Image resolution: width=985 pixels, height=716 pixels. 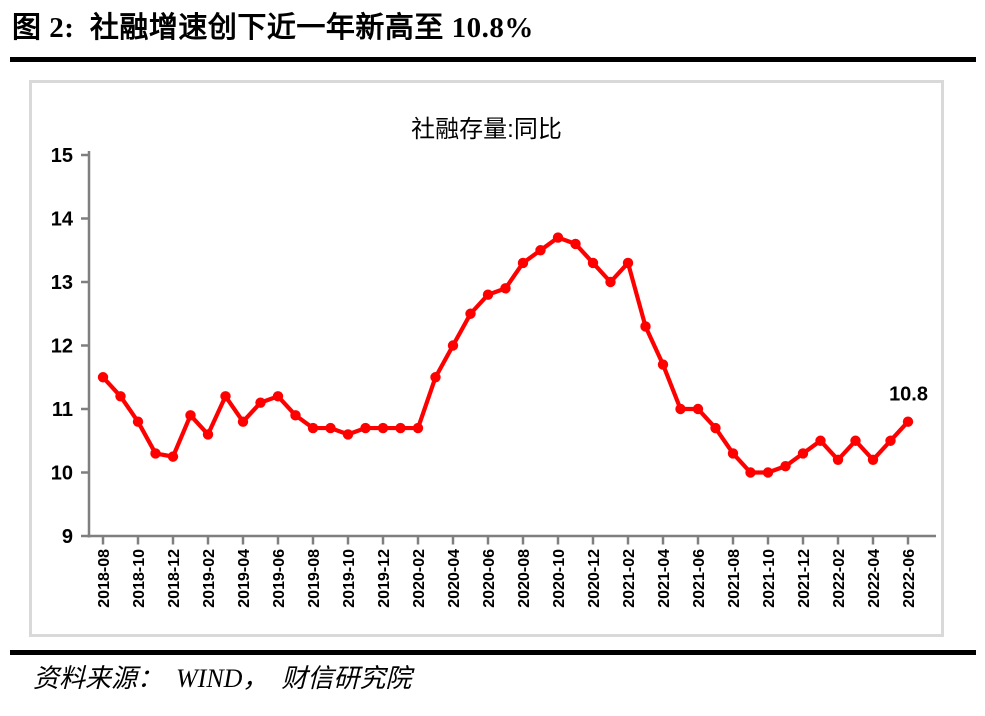 I want to click on y-tick-label: 11, so click(x=62, y=410).